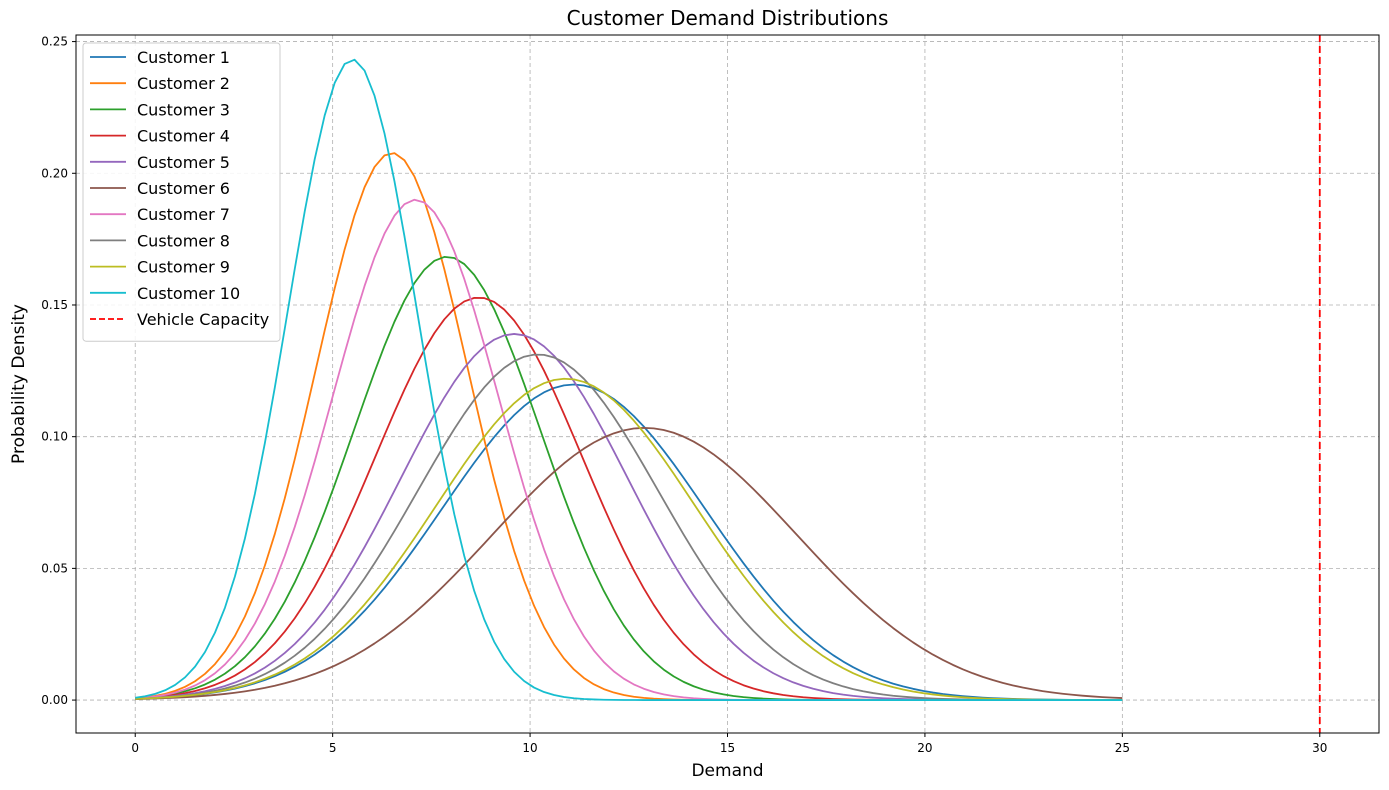 The width and height of the screenshot is (1389, 790). What do you see at coordinates (203, 319) in the screenshot?
I see `legend-label: Vehicle Capacity` at bounding box center [203, 319].